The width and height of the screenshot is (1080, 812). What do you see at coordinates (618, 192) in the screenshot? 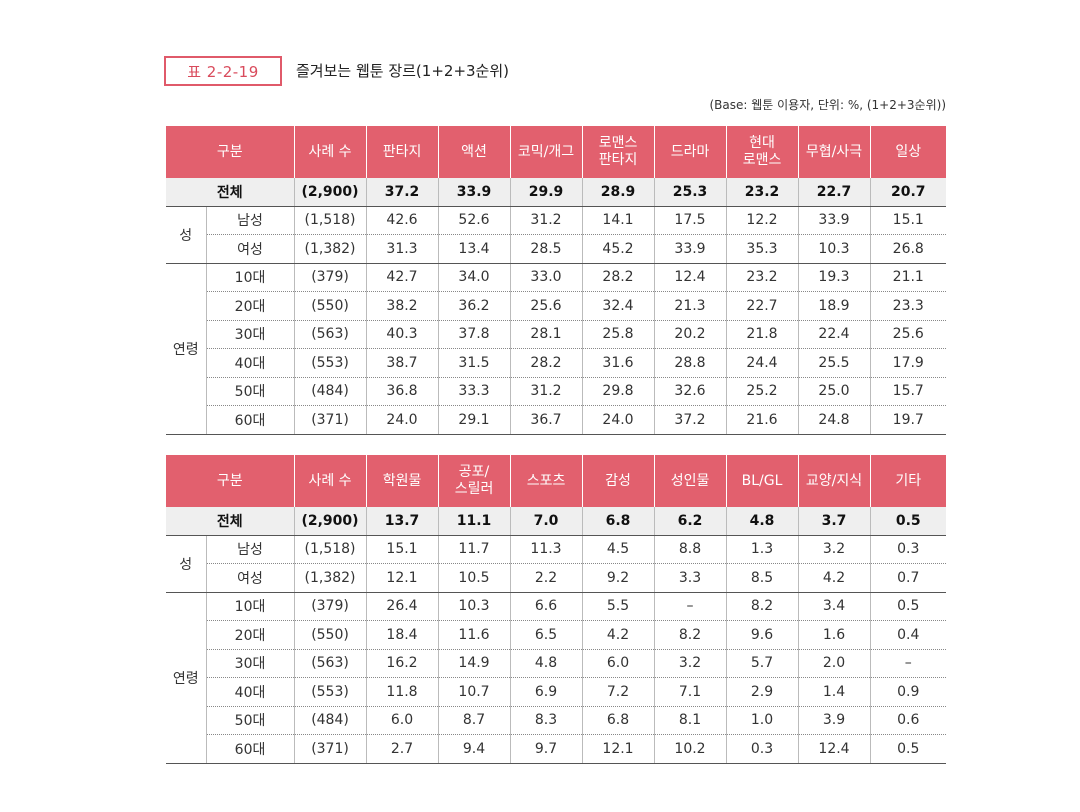
I see `value-cell: 28.9` at bounding box center [618, 192].